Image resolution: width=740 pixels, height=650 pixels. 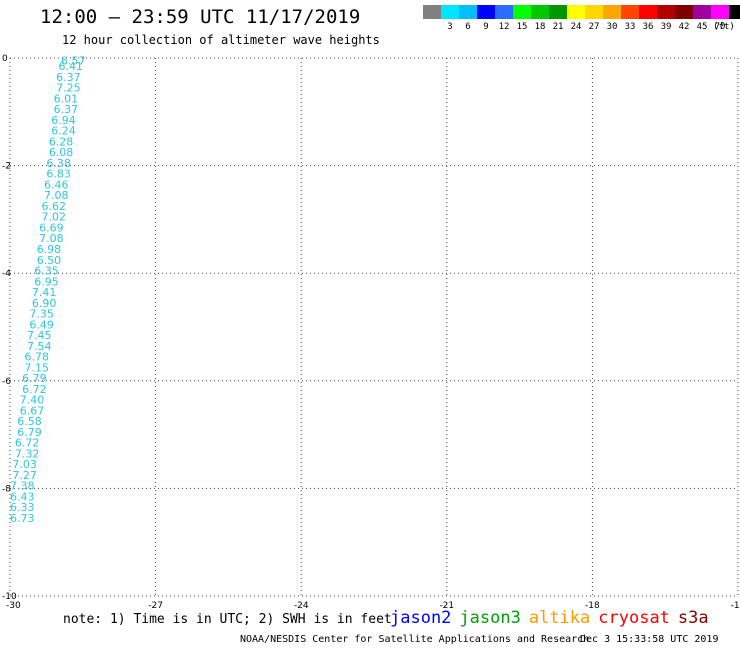 I want to click on colorbar-label: 45, so click(x=702, y=27).